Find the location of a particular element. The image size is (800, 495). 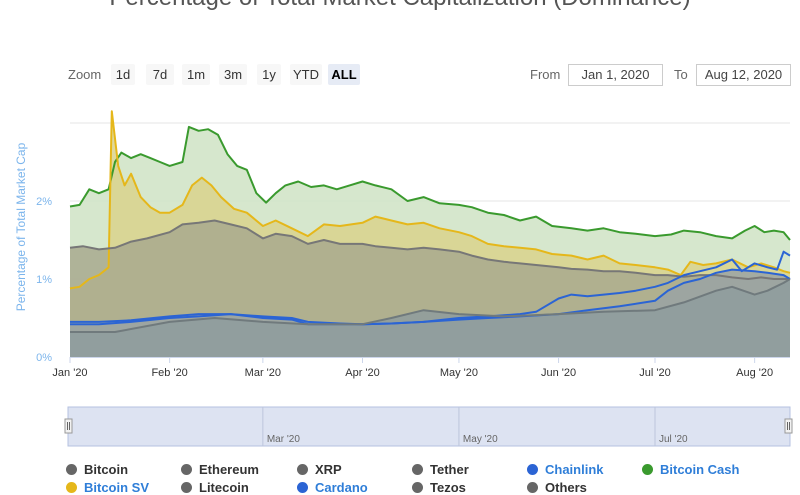

legend-label: Bitcoin SV is located at coordinates (117, 487).